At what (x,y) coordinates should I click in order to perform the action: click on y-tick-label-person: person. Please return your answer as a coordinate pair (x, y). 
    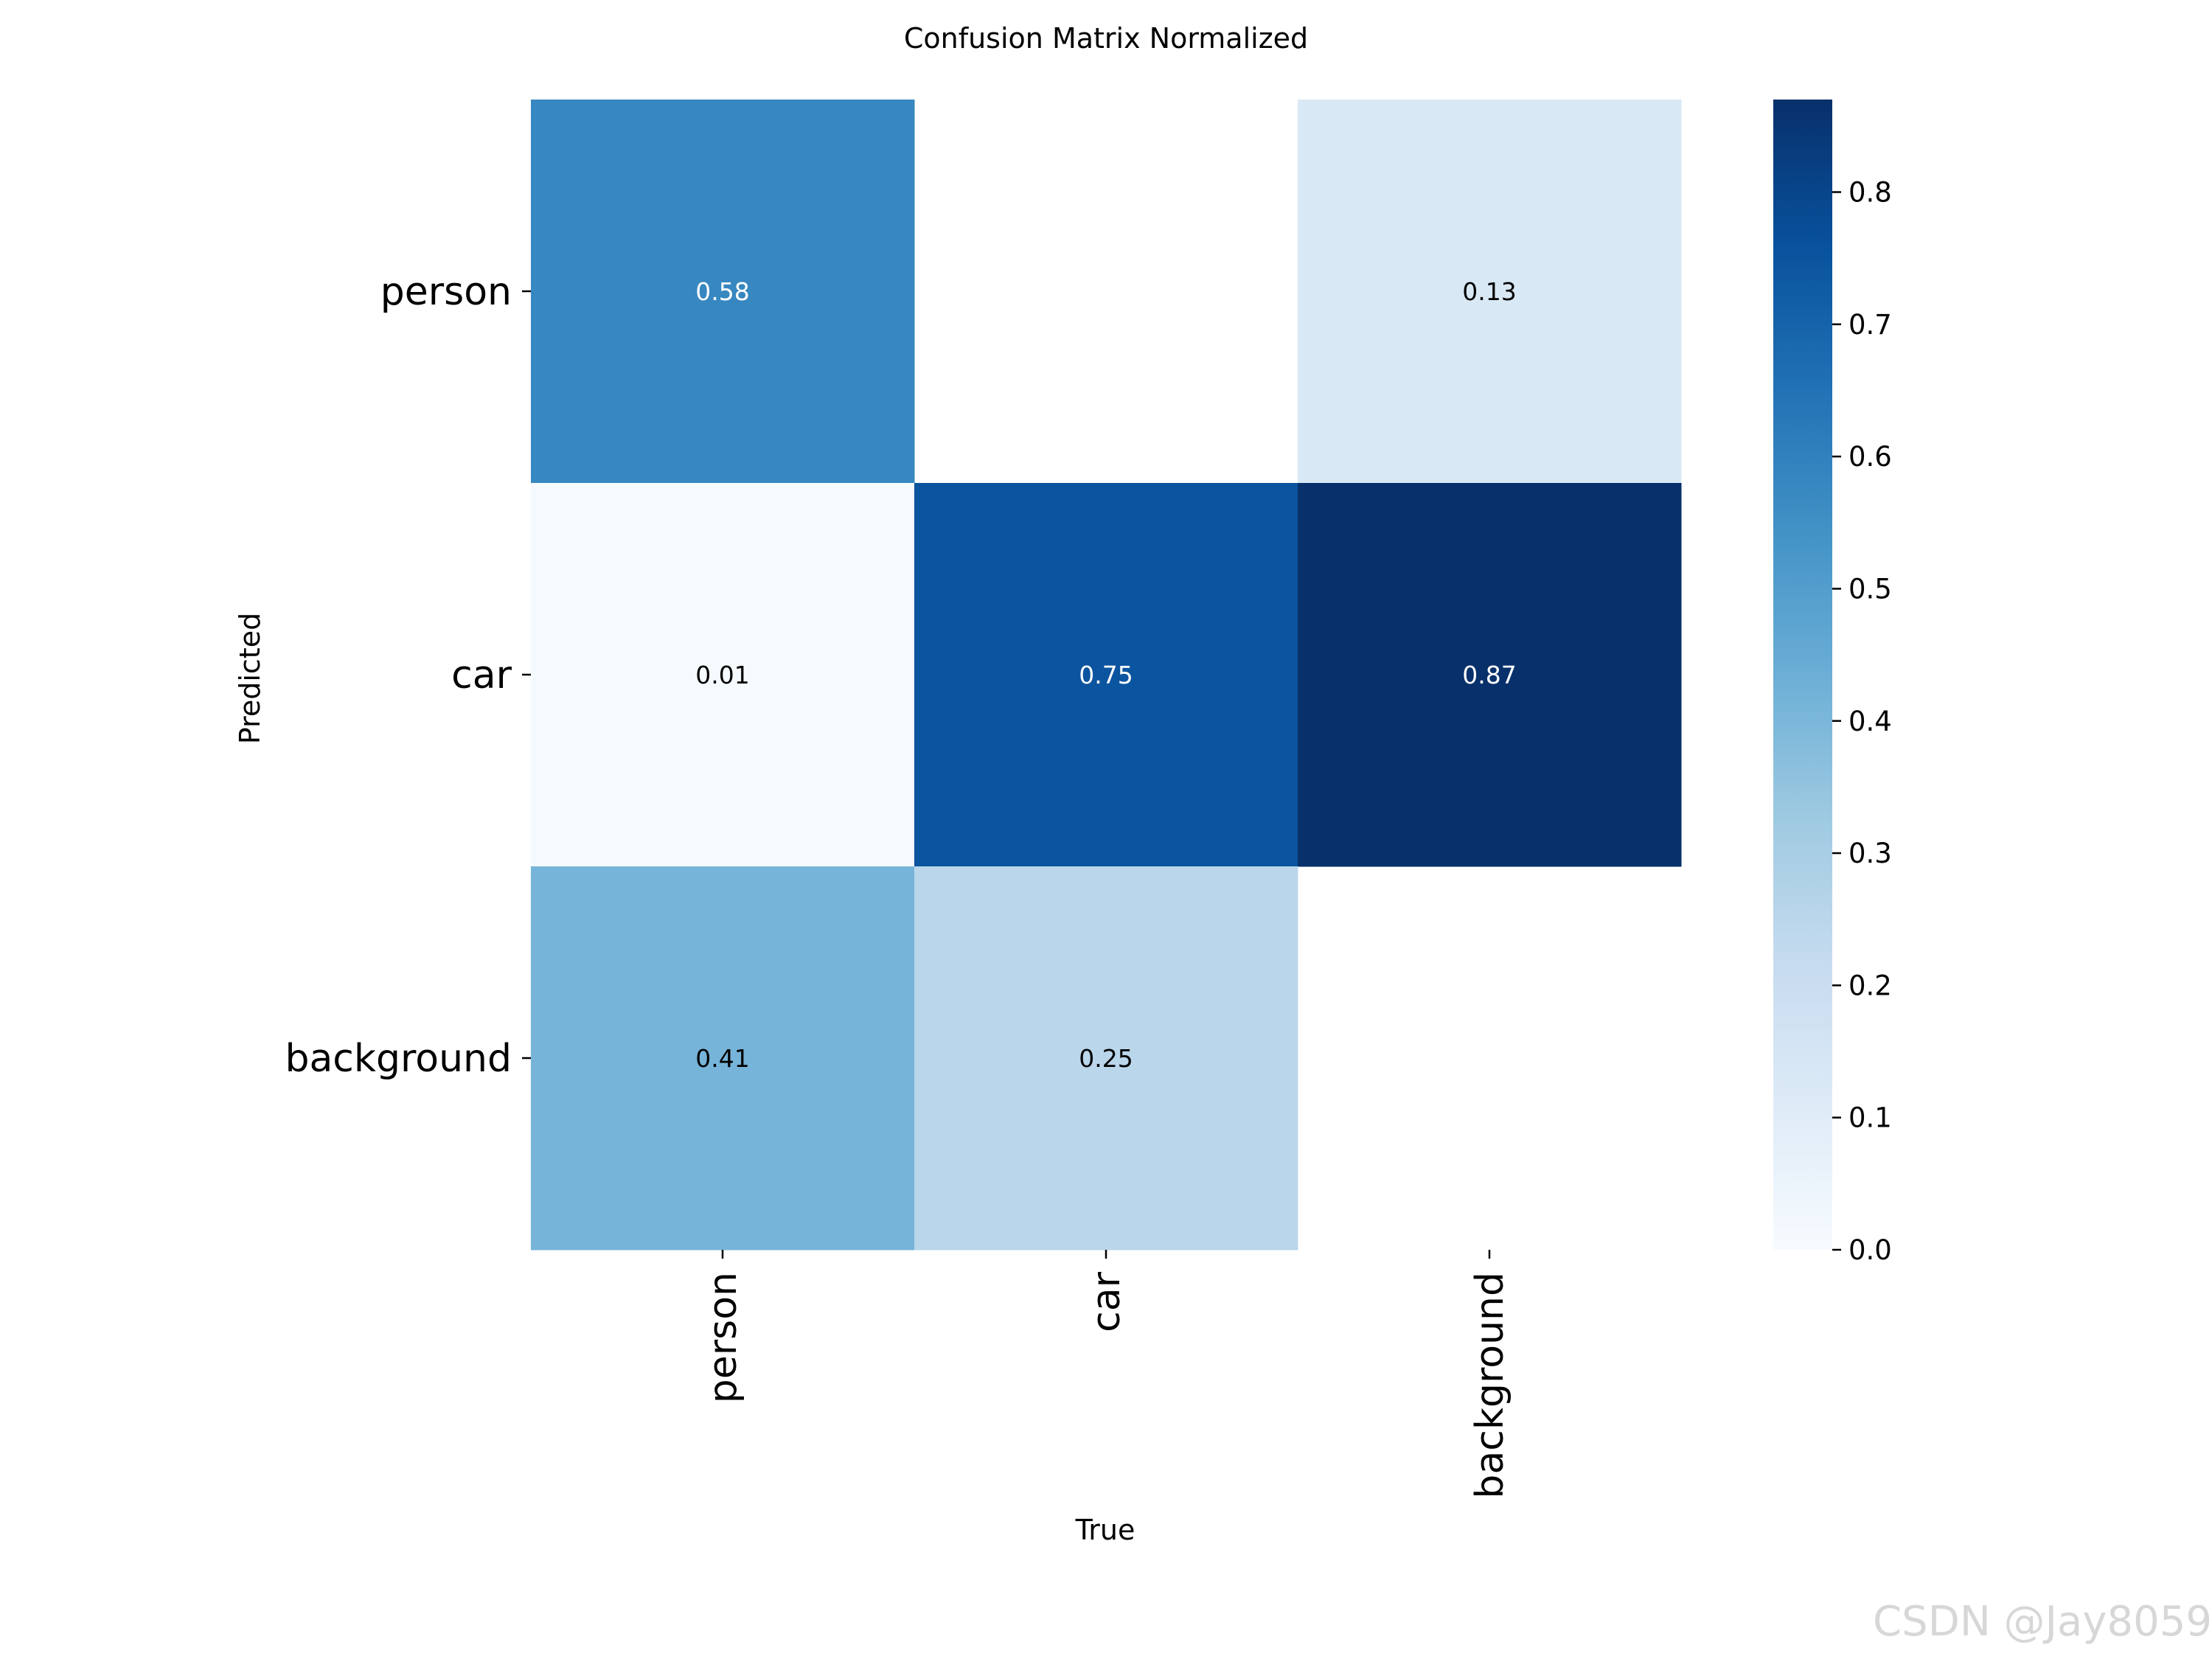
    Looking at the image, I should click on (446, 292).